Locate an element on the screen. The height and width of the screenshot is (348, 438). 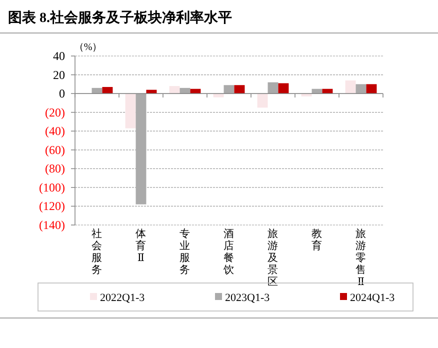
y-tick-label: 0 is located at coordinates (62, 93).